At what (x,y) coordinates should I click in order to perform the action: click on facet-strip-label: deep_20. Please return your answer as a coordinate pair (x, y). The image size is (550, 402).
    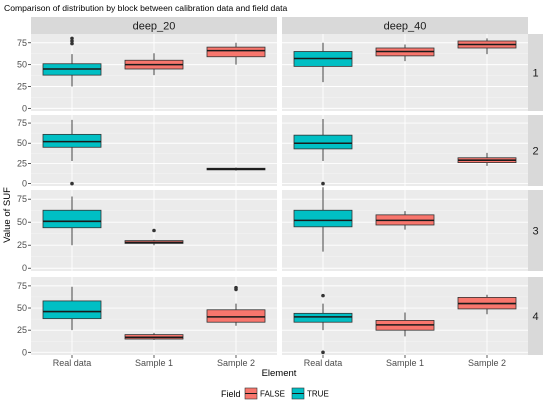
    Looking at the image, I should click on (154, 27).